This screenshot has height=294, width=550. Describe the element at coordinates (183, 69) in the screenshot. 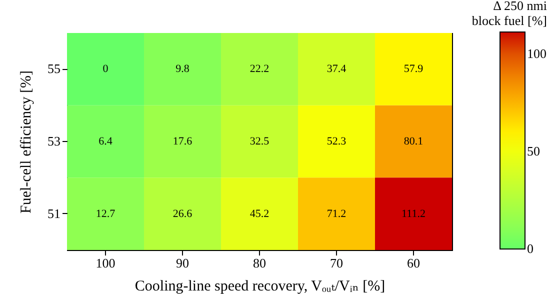

I see `data-label: 9.8` at that location.